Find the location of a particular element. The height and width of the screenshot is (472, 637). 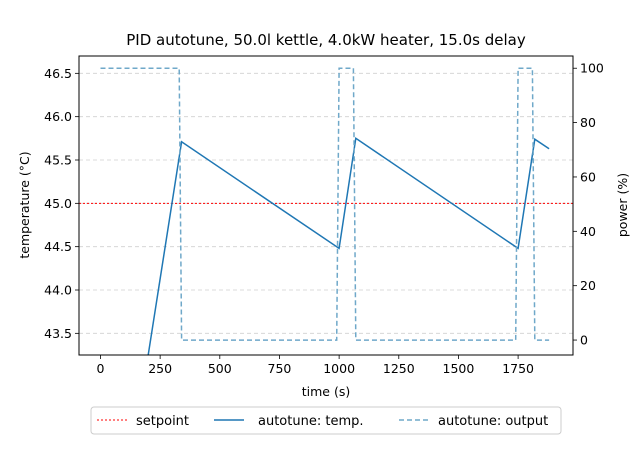

x-tick-label-2: 500 is located at coordinates (220, 368).